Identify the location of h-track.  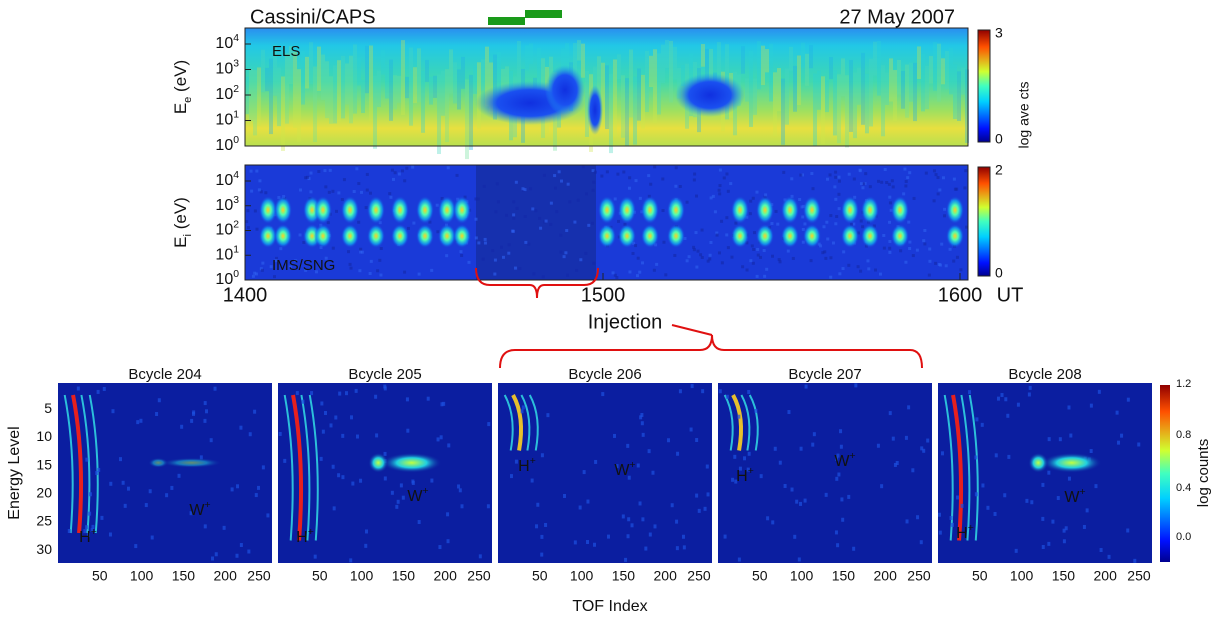
(313, 467).